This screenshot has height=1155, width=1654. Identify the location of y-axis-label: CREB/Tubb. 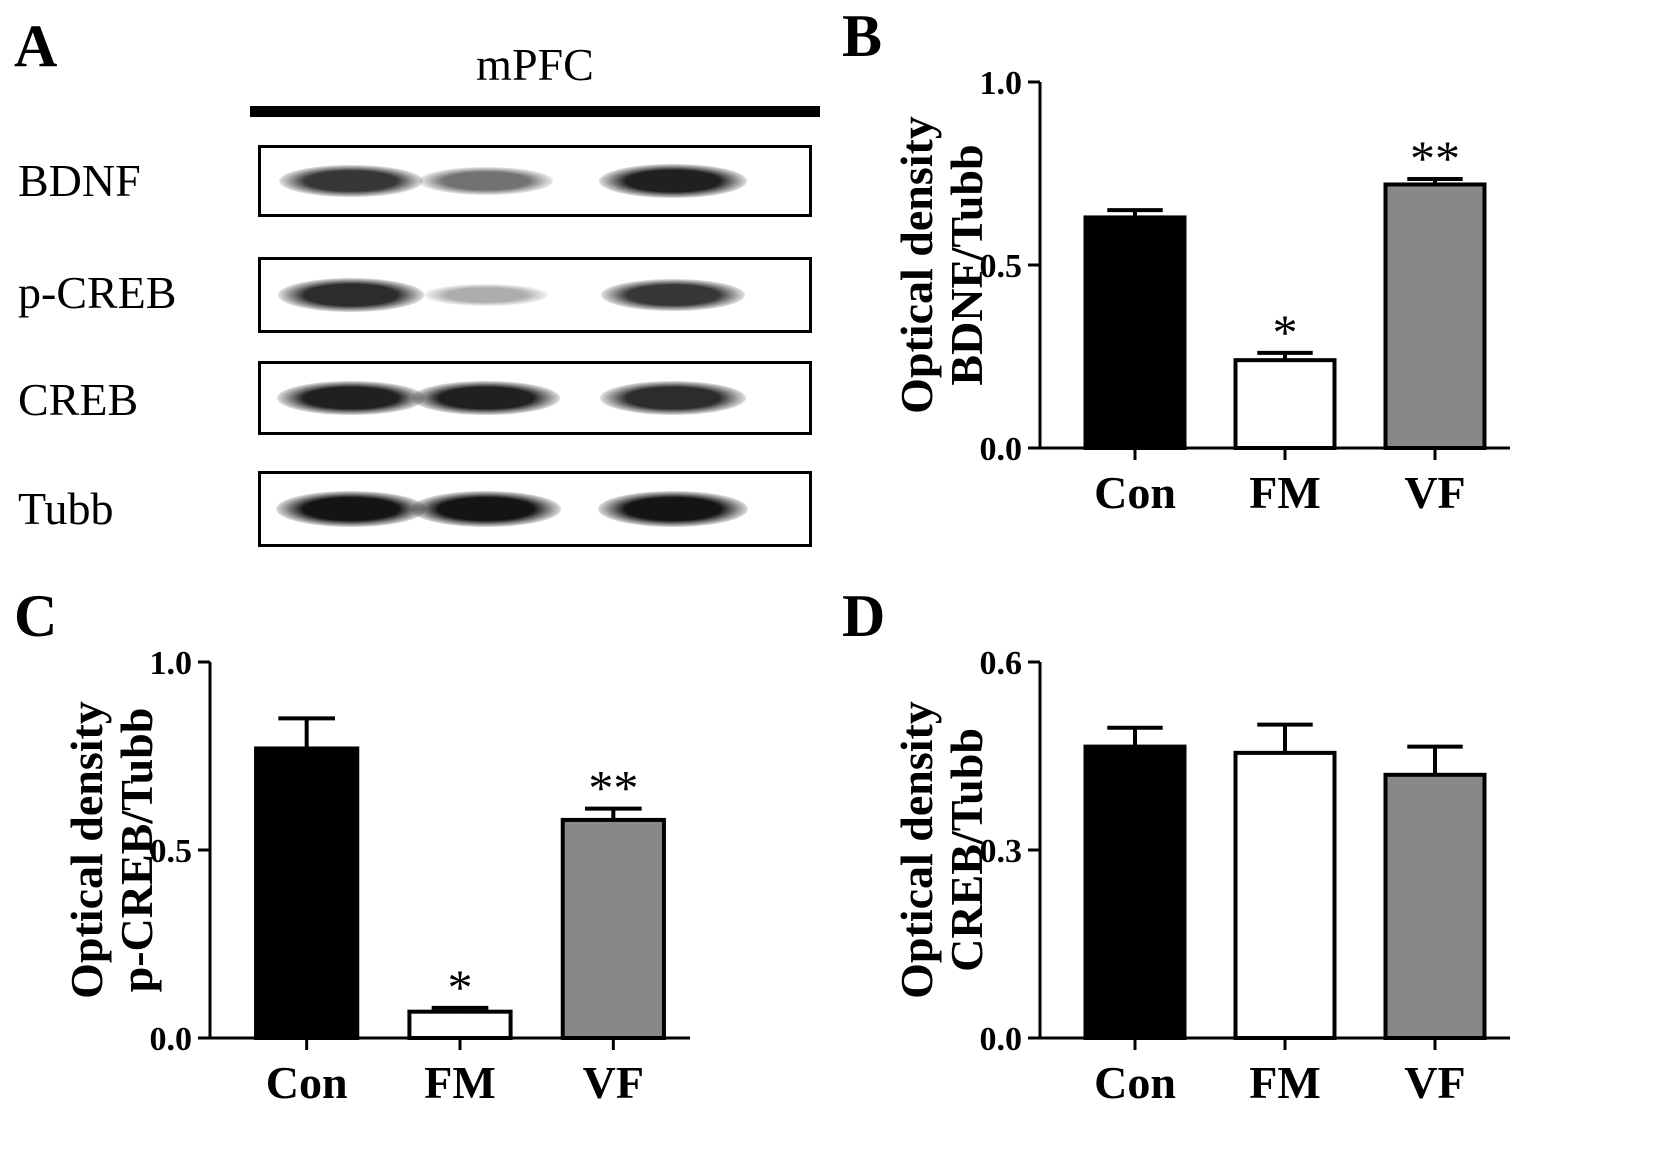
(966, 850).